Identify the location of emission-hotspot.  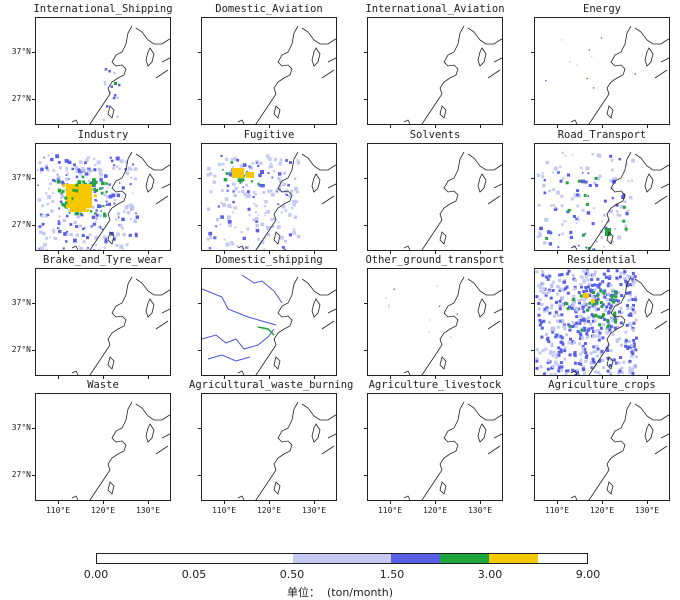
(586, 295).